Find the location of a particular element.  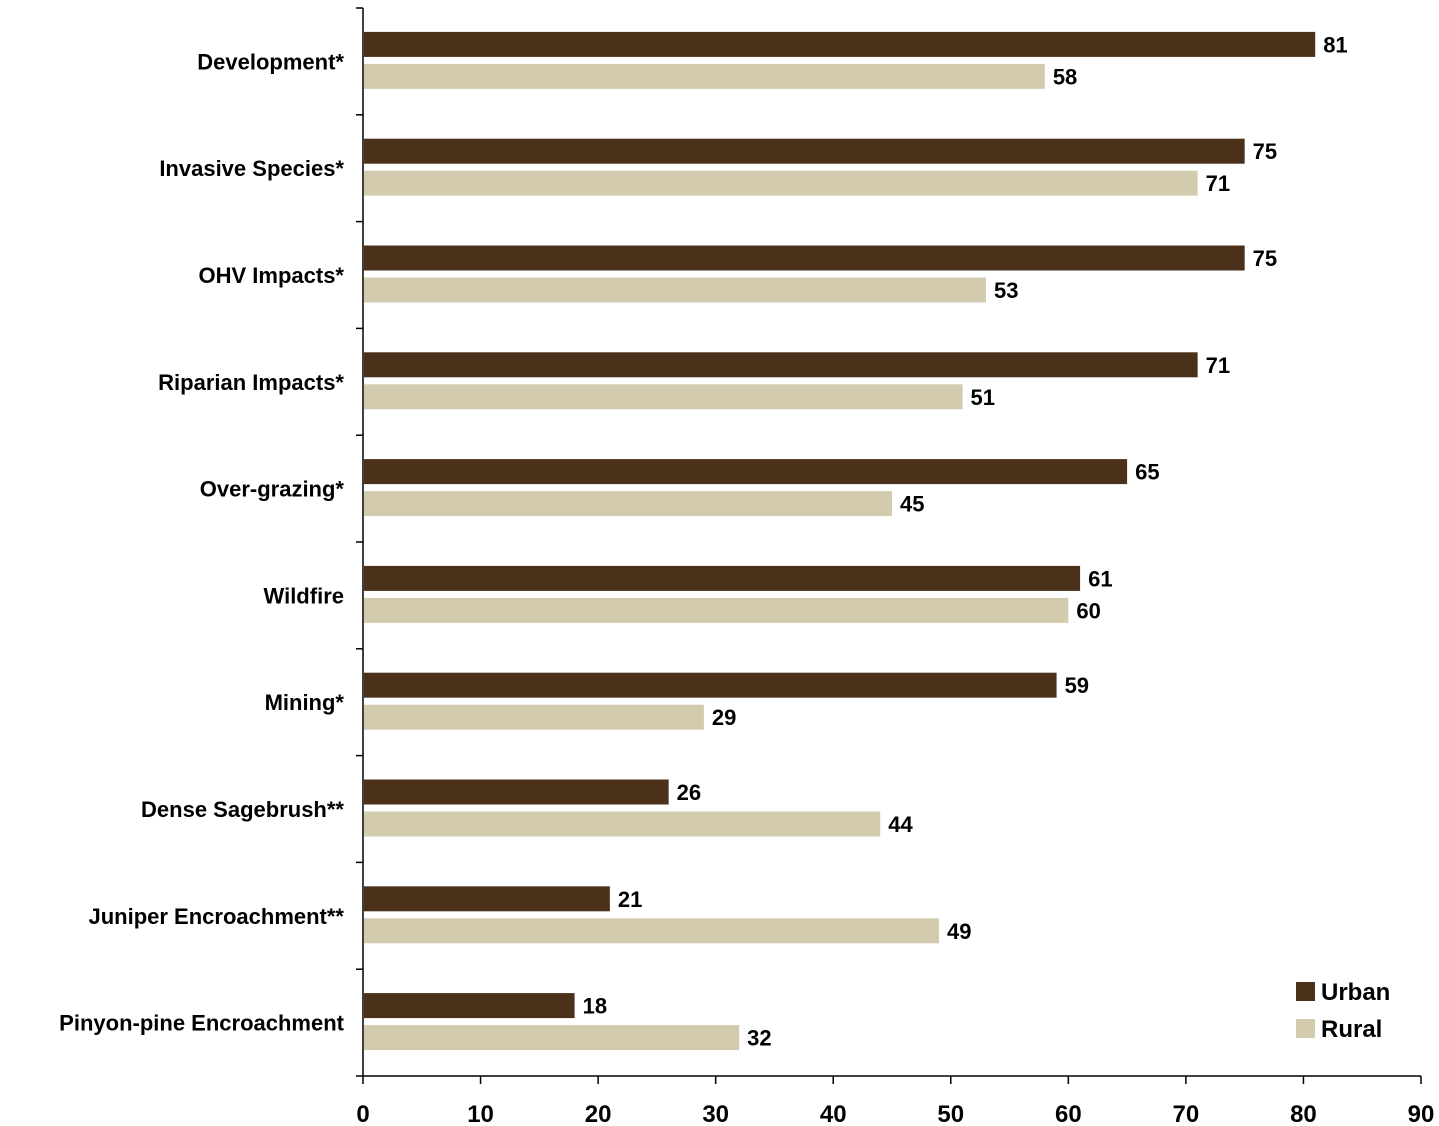

x-tick-label: 10 is located at coordinates (480, 1113).